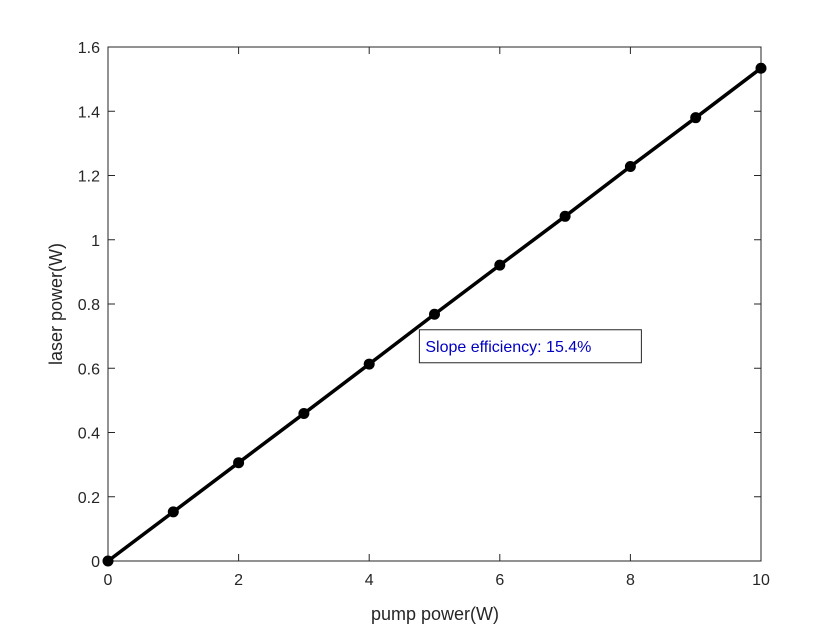 The image size is (840, 630). I want to click on x-tick-label-4: 8, so click(630, 580).